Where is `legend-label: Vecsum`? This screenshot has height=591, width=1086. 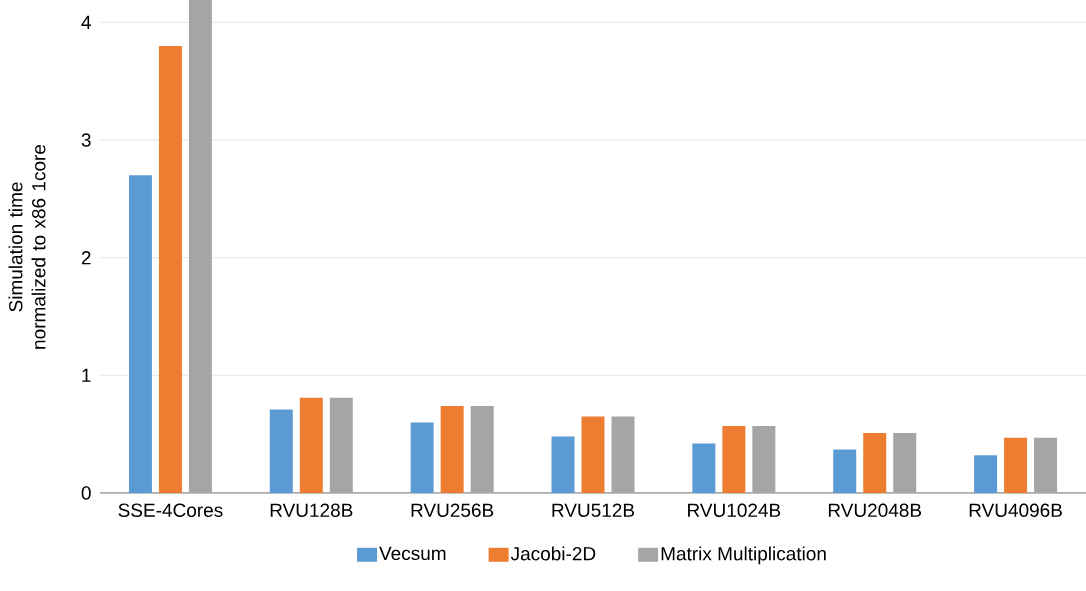 legend-label: Vecsum is located at coordinates (412, 553).